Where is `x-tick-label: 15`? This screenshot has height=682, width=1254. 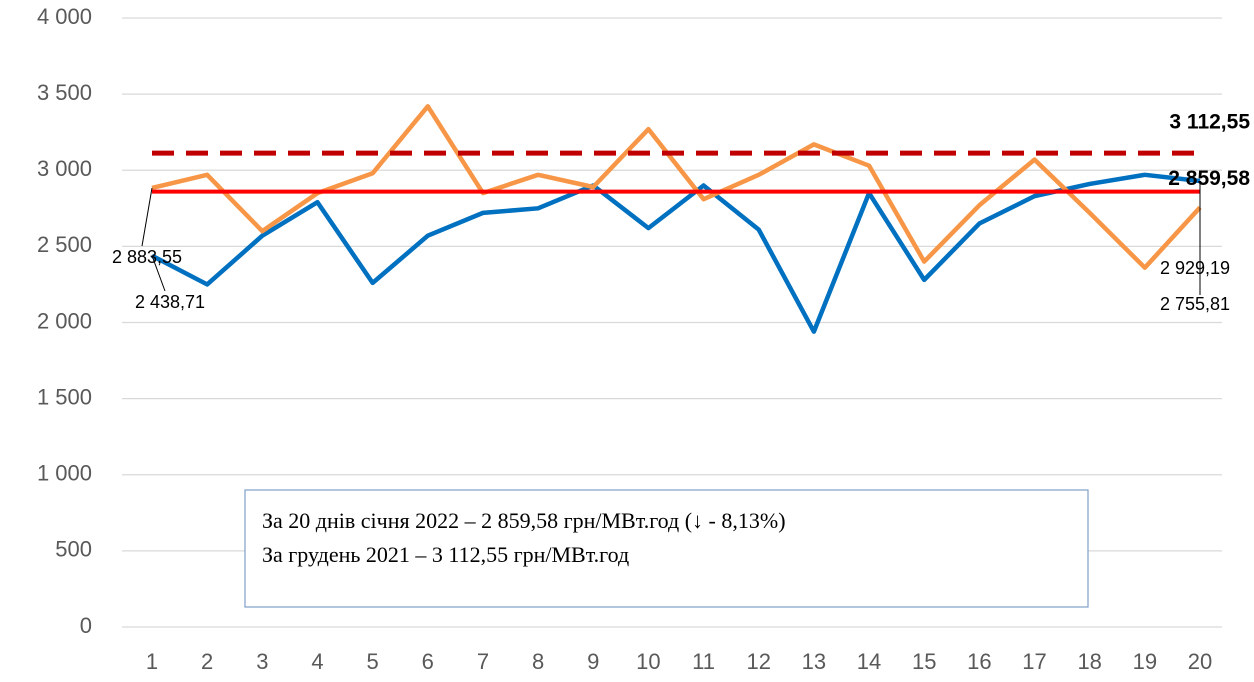
x-tick-label: 15 is located at coordinates (924, 661).